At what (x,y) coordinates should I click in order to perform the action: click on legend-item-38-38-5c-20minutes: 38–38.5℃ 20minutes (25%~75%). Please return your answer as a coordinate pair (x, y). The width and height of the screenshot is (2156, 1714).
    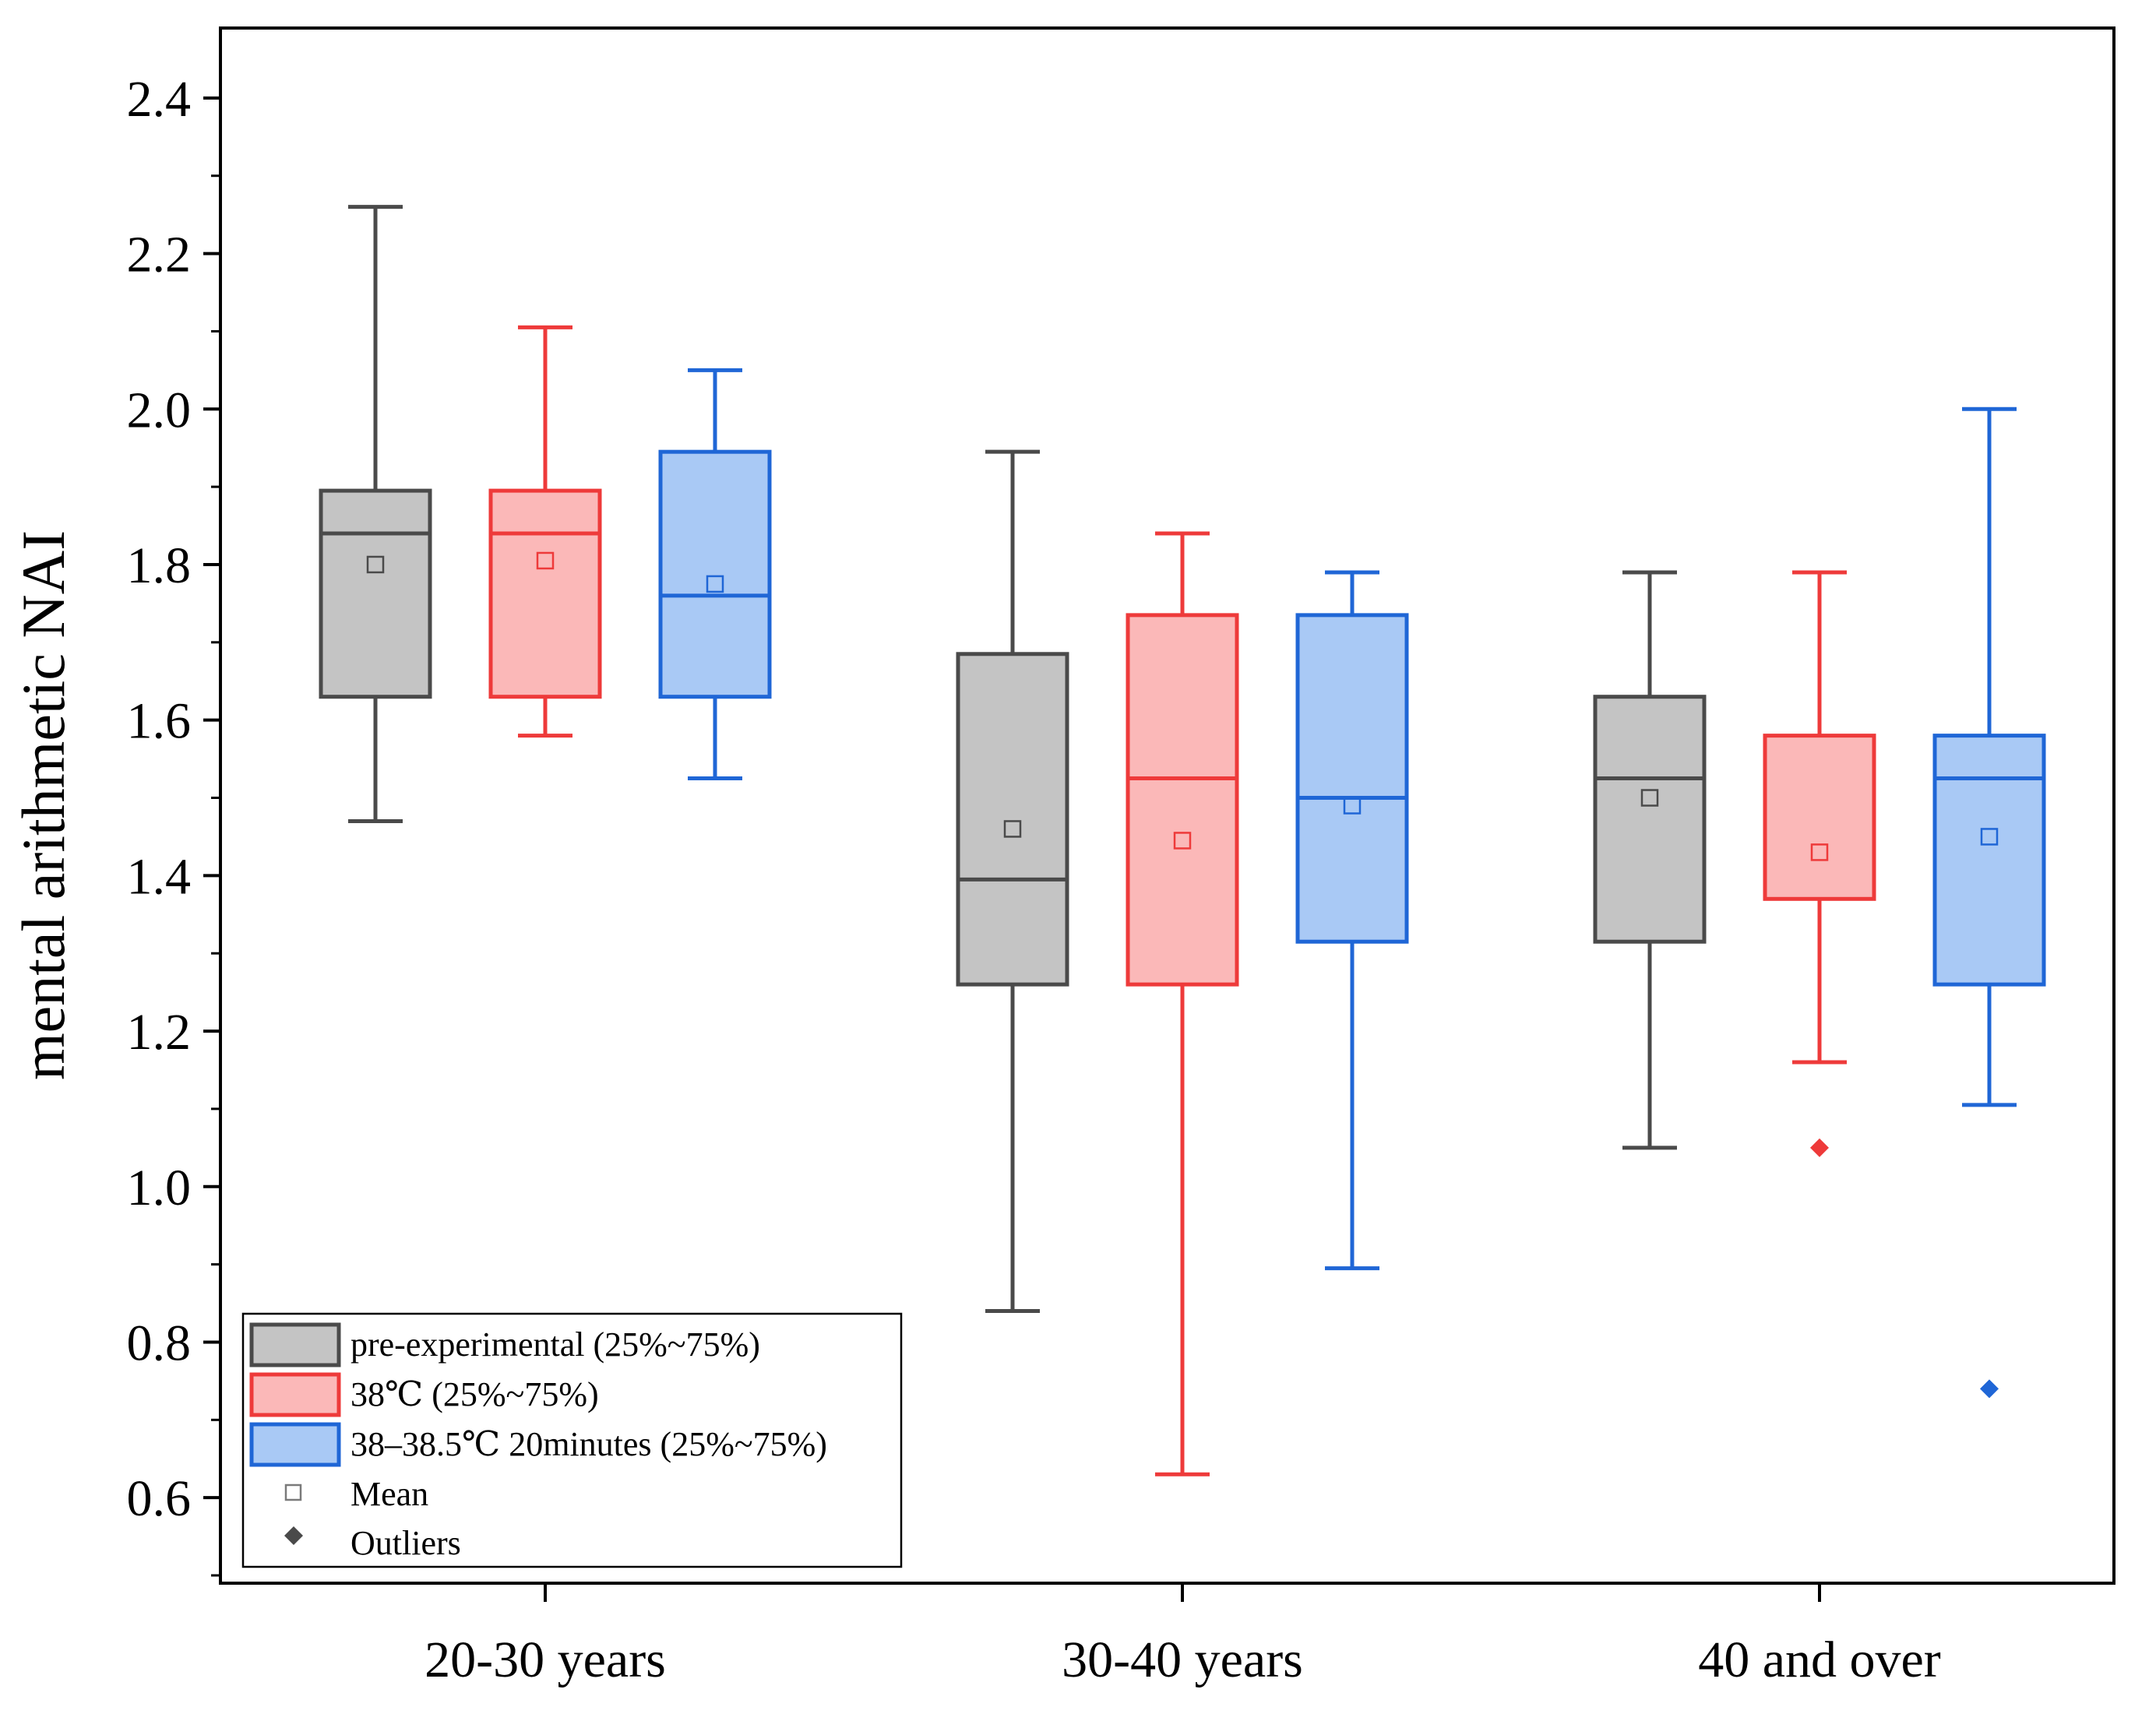
    Looking at the image, I should click on (538, 1444).